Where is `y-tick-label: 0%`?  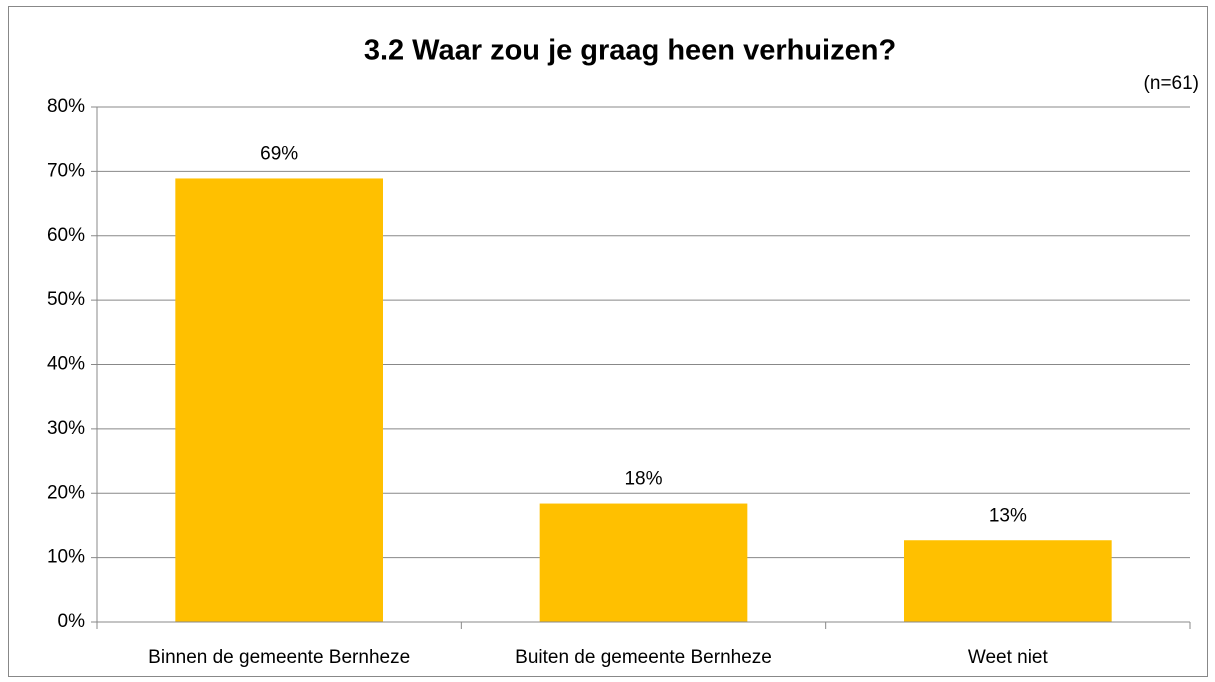 y-tick-label: 0% is located at coordinates (72, 621).